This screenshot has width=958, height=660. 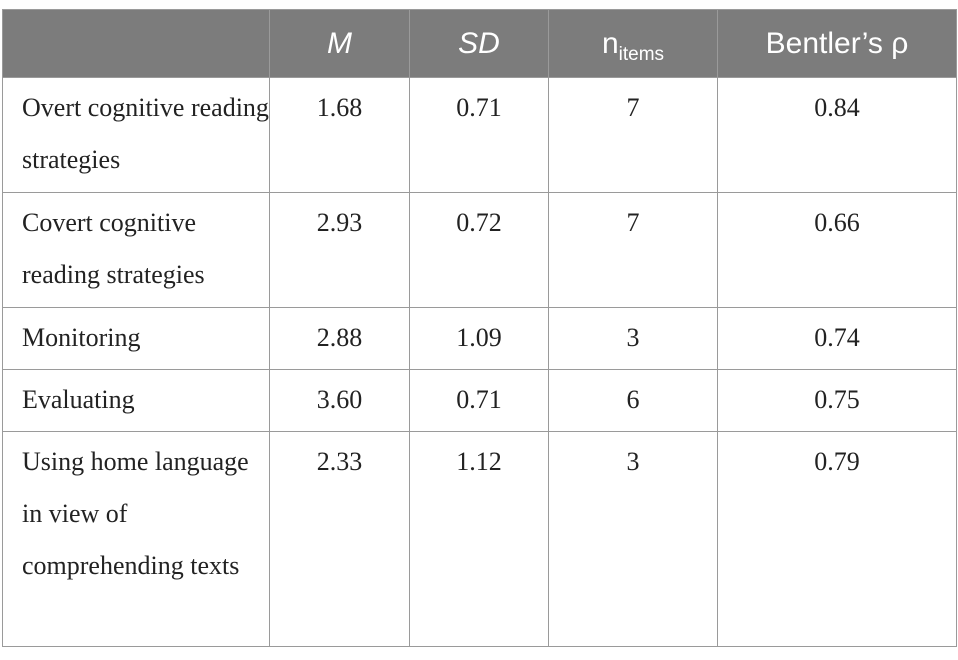 I want to click on header-n-main: n, so click(x=610, y=43).